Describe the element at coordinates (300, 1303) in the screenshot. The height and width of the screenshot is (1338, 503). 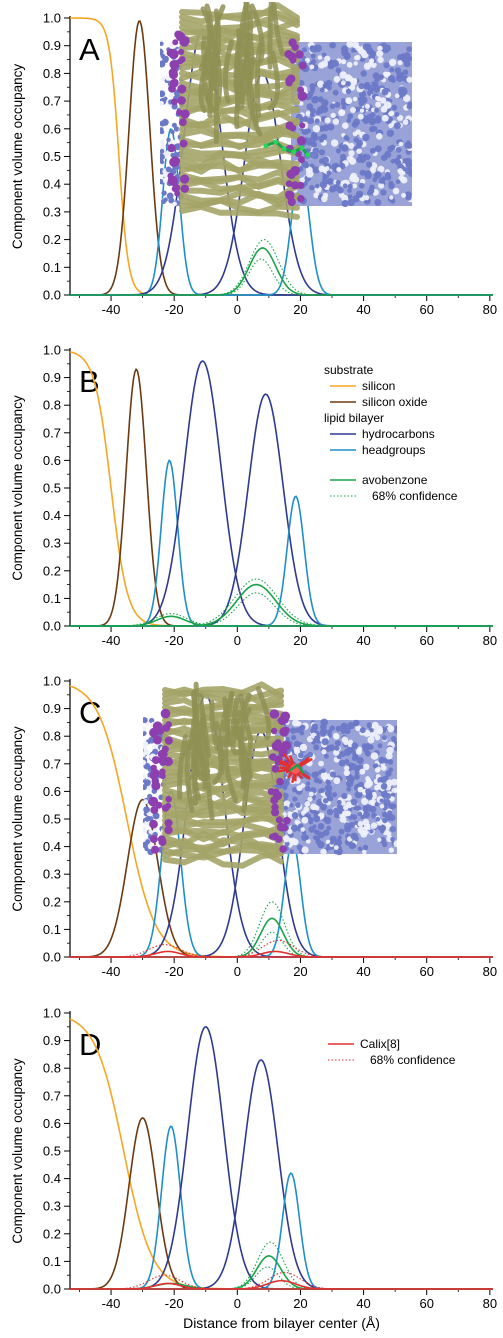
I see `x-tick-label: 20` at that location.